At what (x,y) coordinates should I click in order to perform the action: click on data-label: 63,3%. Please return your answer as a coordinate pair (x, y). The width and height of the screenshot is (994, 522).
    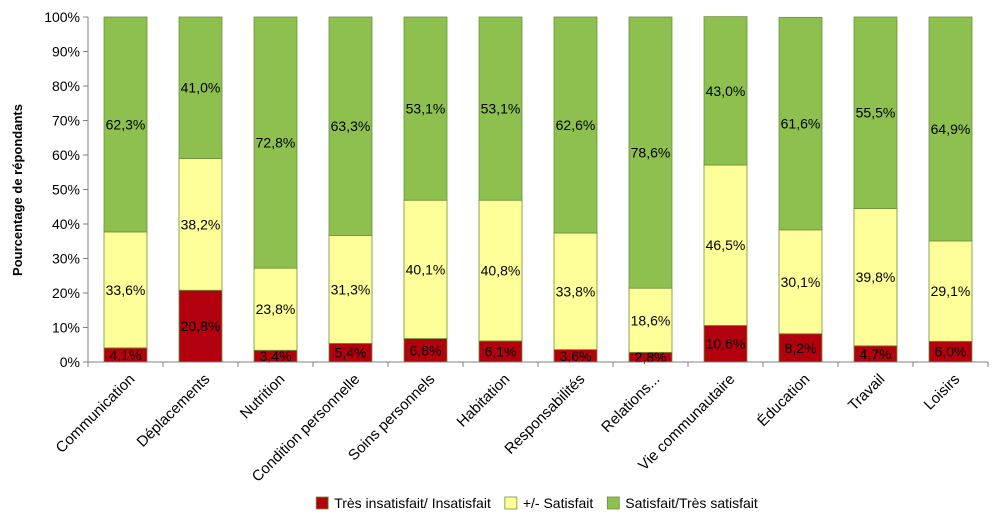
    Looking at the image, I should click on (351, 126).